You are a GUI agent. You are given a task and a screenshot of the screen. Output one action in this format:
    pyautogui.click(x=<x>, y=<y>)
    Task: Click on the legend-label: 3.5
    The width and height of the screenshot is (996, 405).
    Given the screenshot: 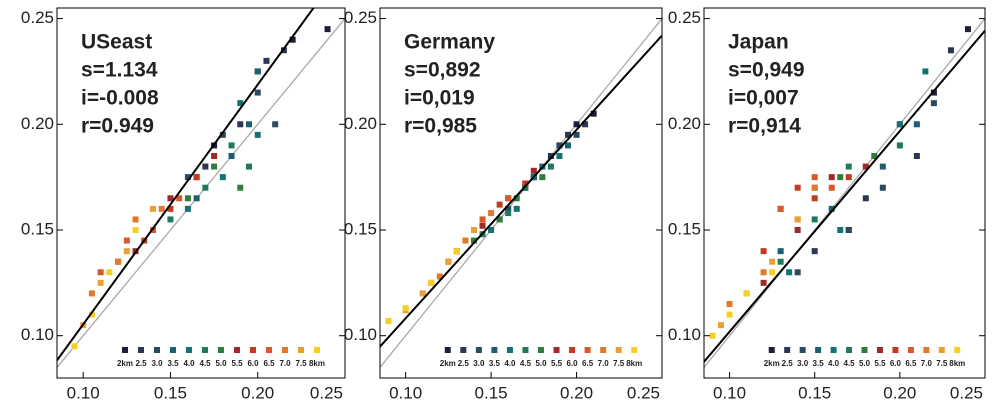 What is the action you would take?
    pyautogui.click(x=173, y=363)
    